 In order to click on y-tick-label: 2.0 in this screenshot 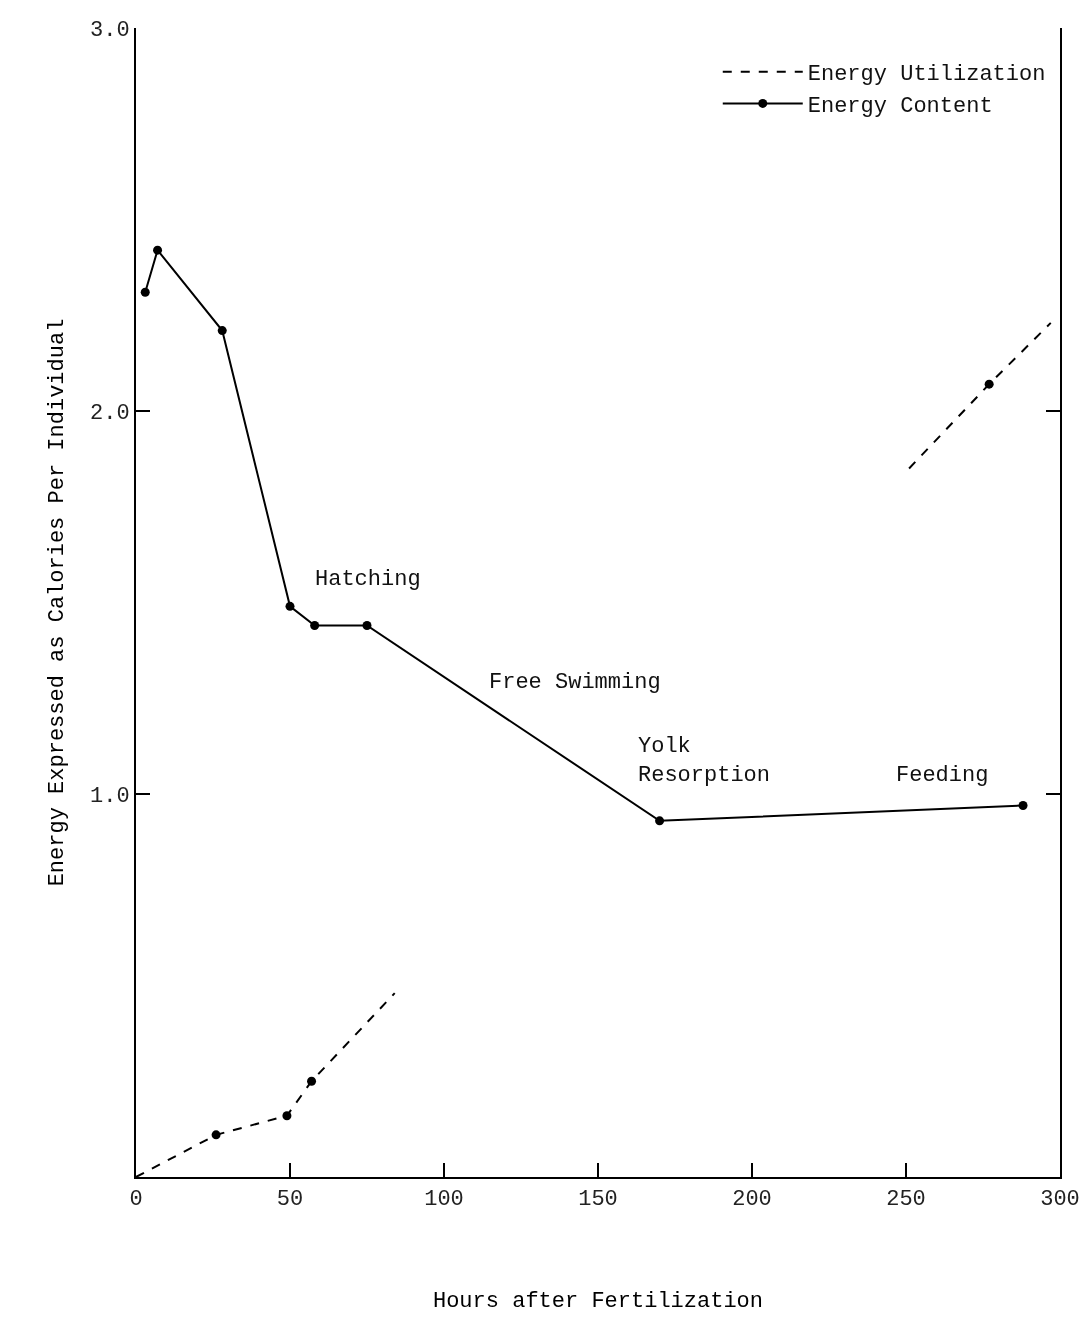, I will do `click(109, 413)`.